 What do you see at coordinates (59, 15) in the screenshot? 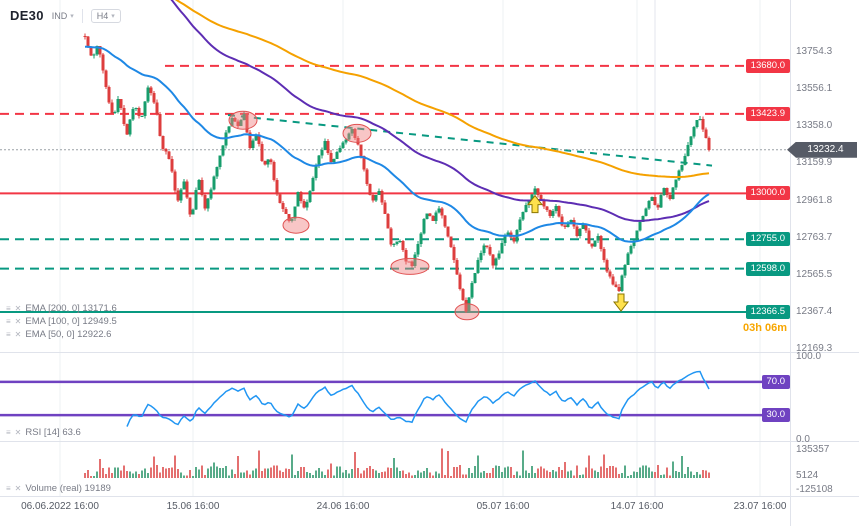
I see `instrument-type-label: IND` at bounding box center [59, 15].